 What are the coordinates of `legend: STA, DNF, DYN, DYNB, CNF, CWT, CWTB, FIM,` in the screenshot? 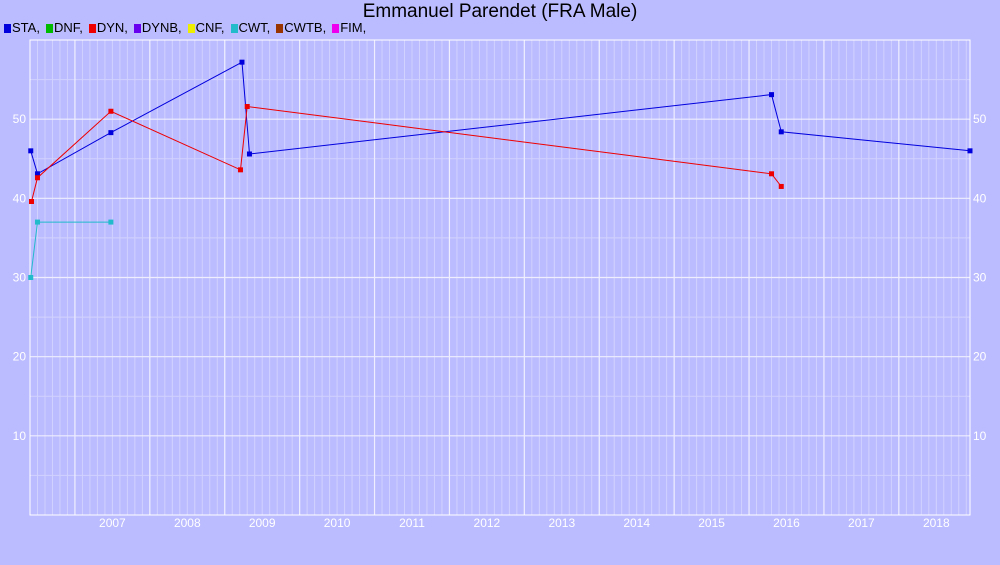 It's located at (188, 27).